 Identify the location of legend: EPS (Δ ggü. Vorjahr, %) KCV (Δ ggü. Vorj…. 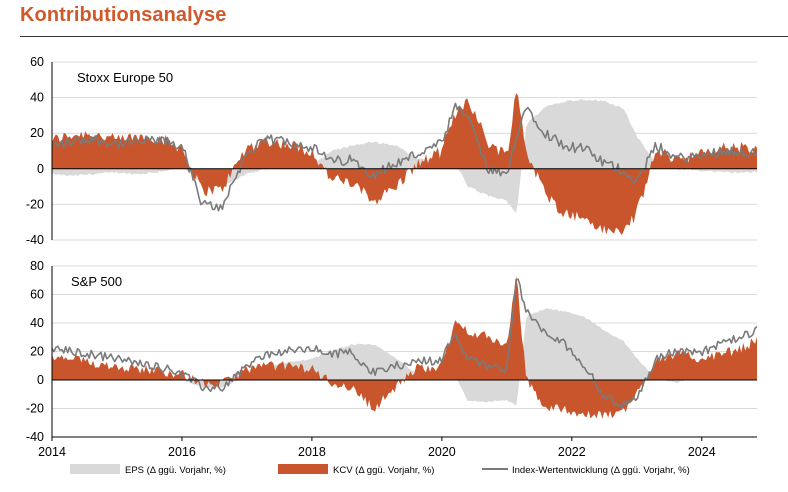
(380, 470).